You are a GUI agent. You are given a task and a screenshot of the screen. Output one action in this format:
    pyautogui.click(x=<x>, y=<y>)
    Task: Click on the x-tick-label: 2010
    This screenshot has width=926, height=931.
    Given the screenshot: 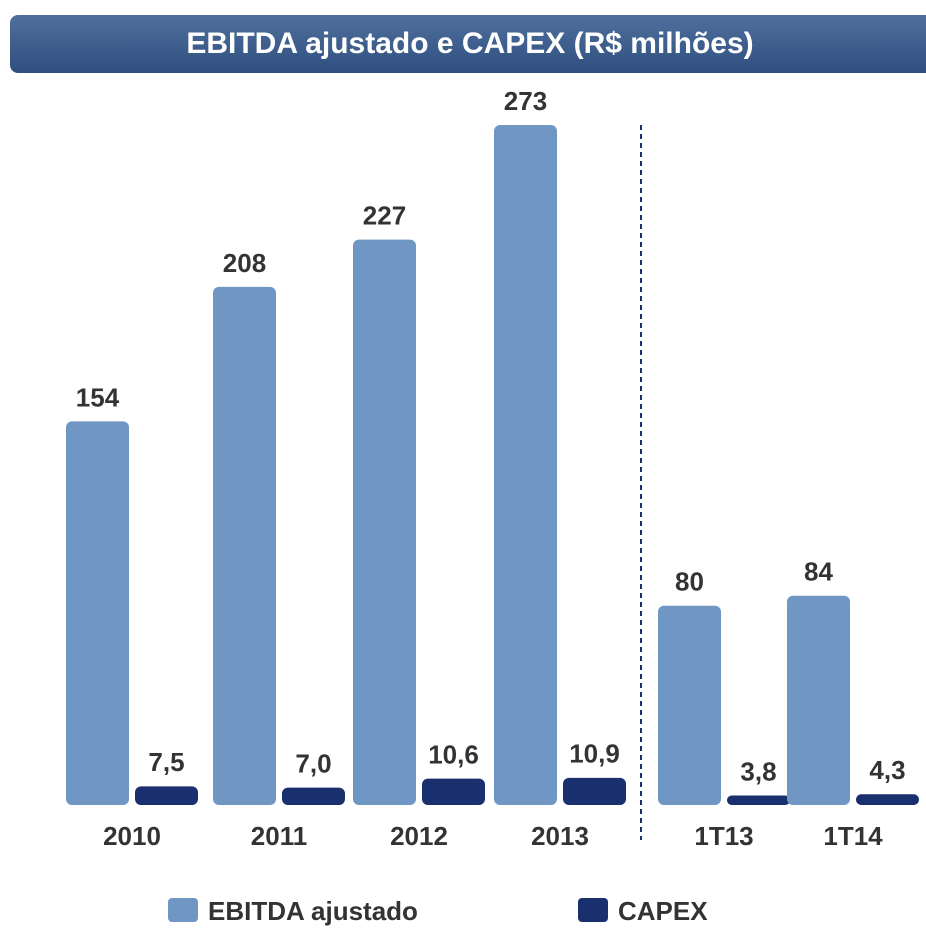 What is the action you would take?
    pyautogui.click(x=132, y=836)
    